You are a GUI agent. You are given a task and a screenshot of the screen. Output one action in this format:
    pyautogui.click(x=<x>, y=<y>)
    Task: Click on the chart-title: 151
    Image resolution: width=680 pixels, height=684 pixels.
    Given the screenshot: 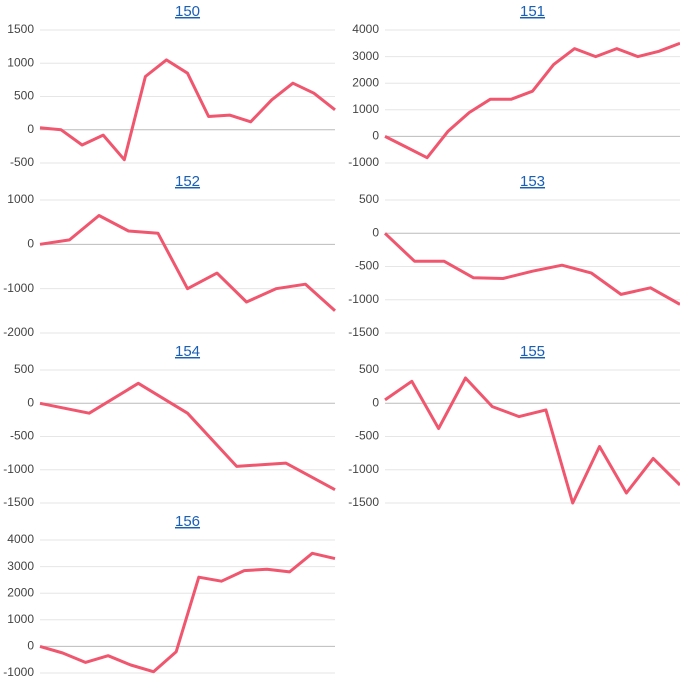 What is the action you would take?
    pyautogui.click(x=532, y=11)
    